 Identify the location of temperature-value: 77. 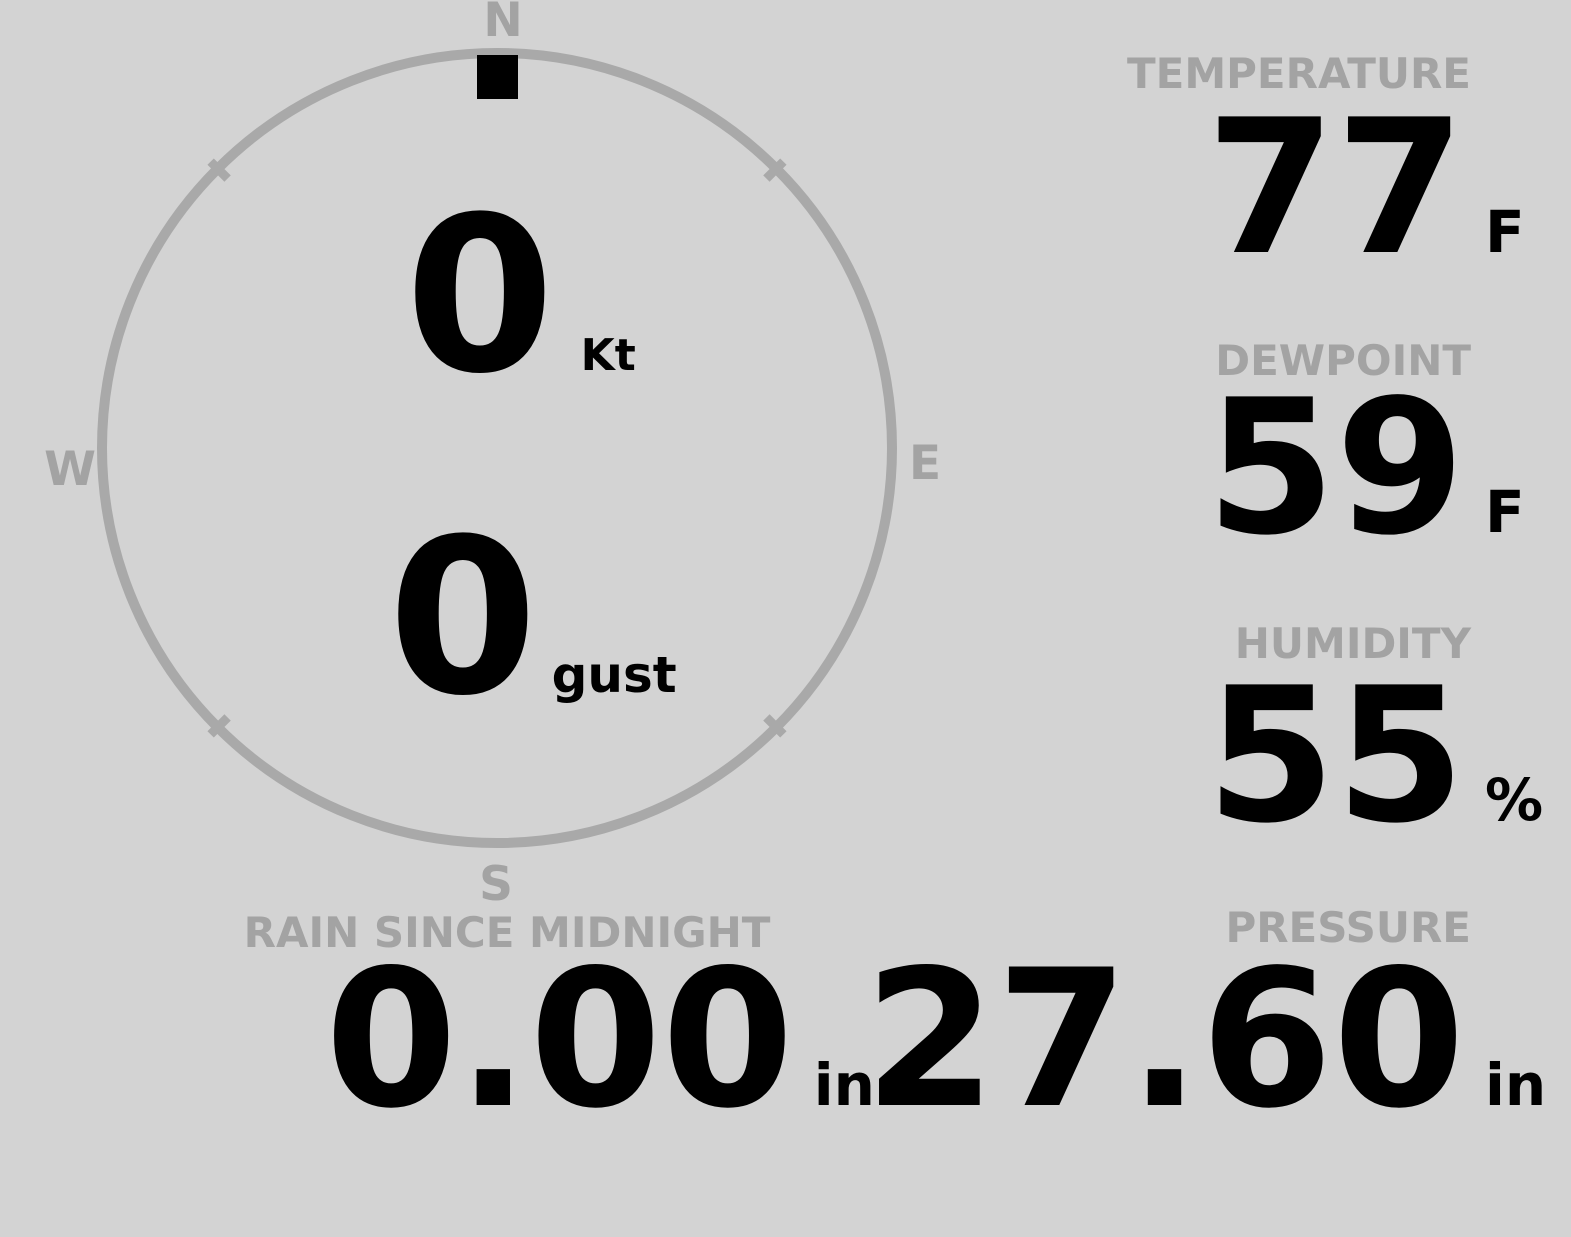
(1335, 187).